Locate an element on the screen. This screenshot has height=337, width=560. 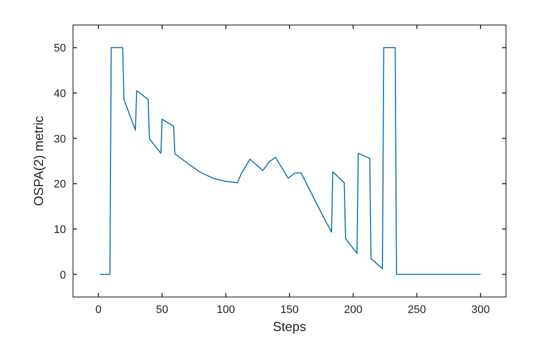
y-axis-title: OSPA(2) metric is located at coordinates (38, 160).